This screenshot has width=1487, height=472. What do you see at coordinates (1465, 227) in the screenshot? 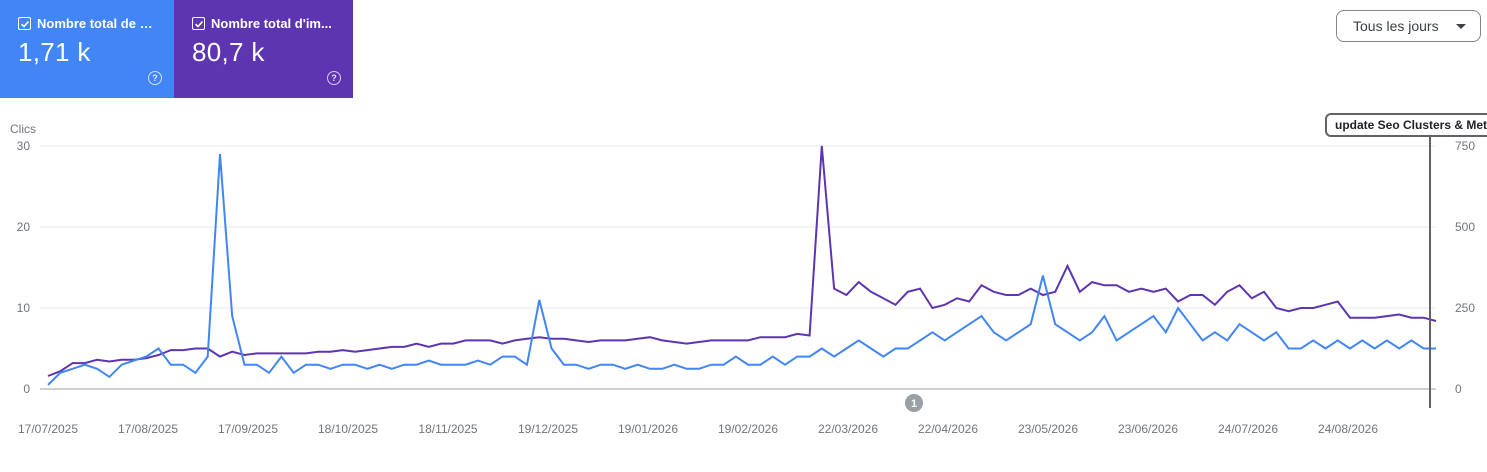
I see `y-right-tick-label: 500` at bounding box center [1465, 227].